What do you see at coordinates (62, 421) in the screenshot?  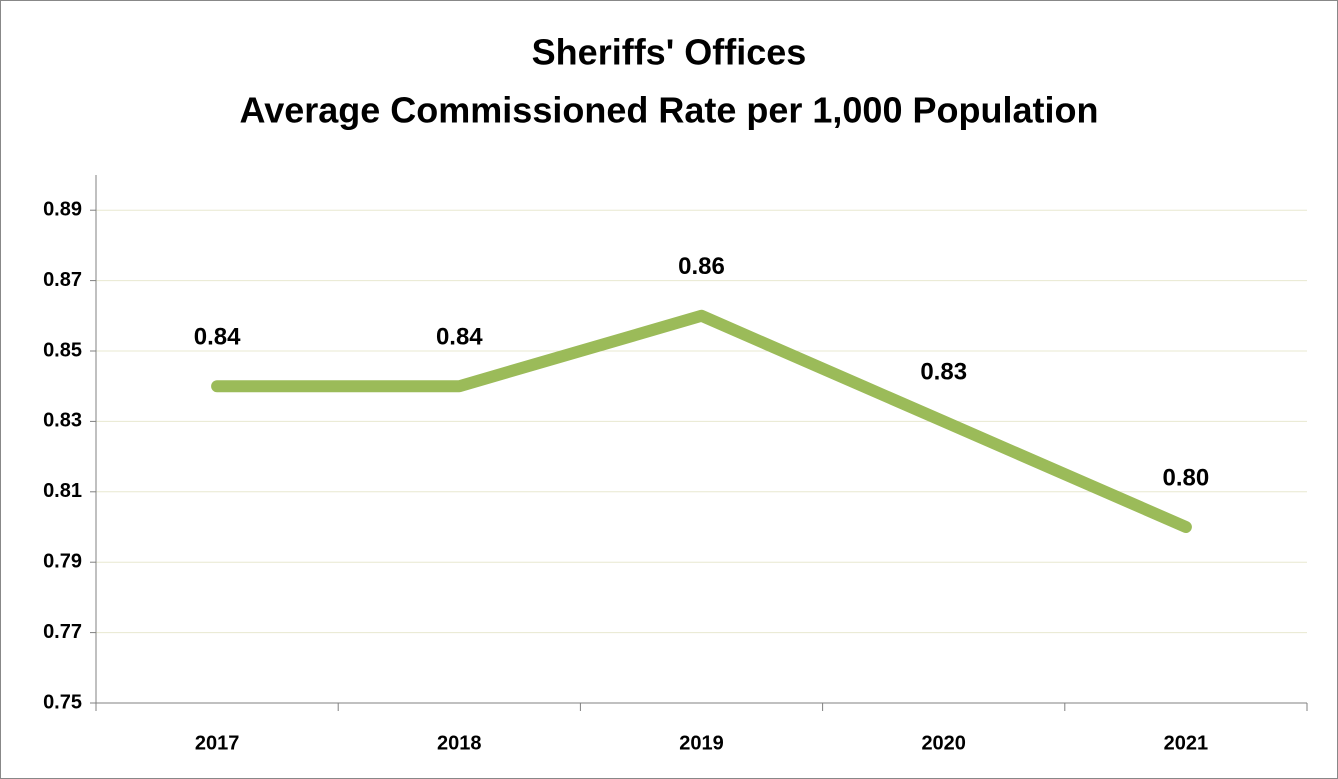 I see `y-tick-label: 0.83` at bounding box center [62, 421].